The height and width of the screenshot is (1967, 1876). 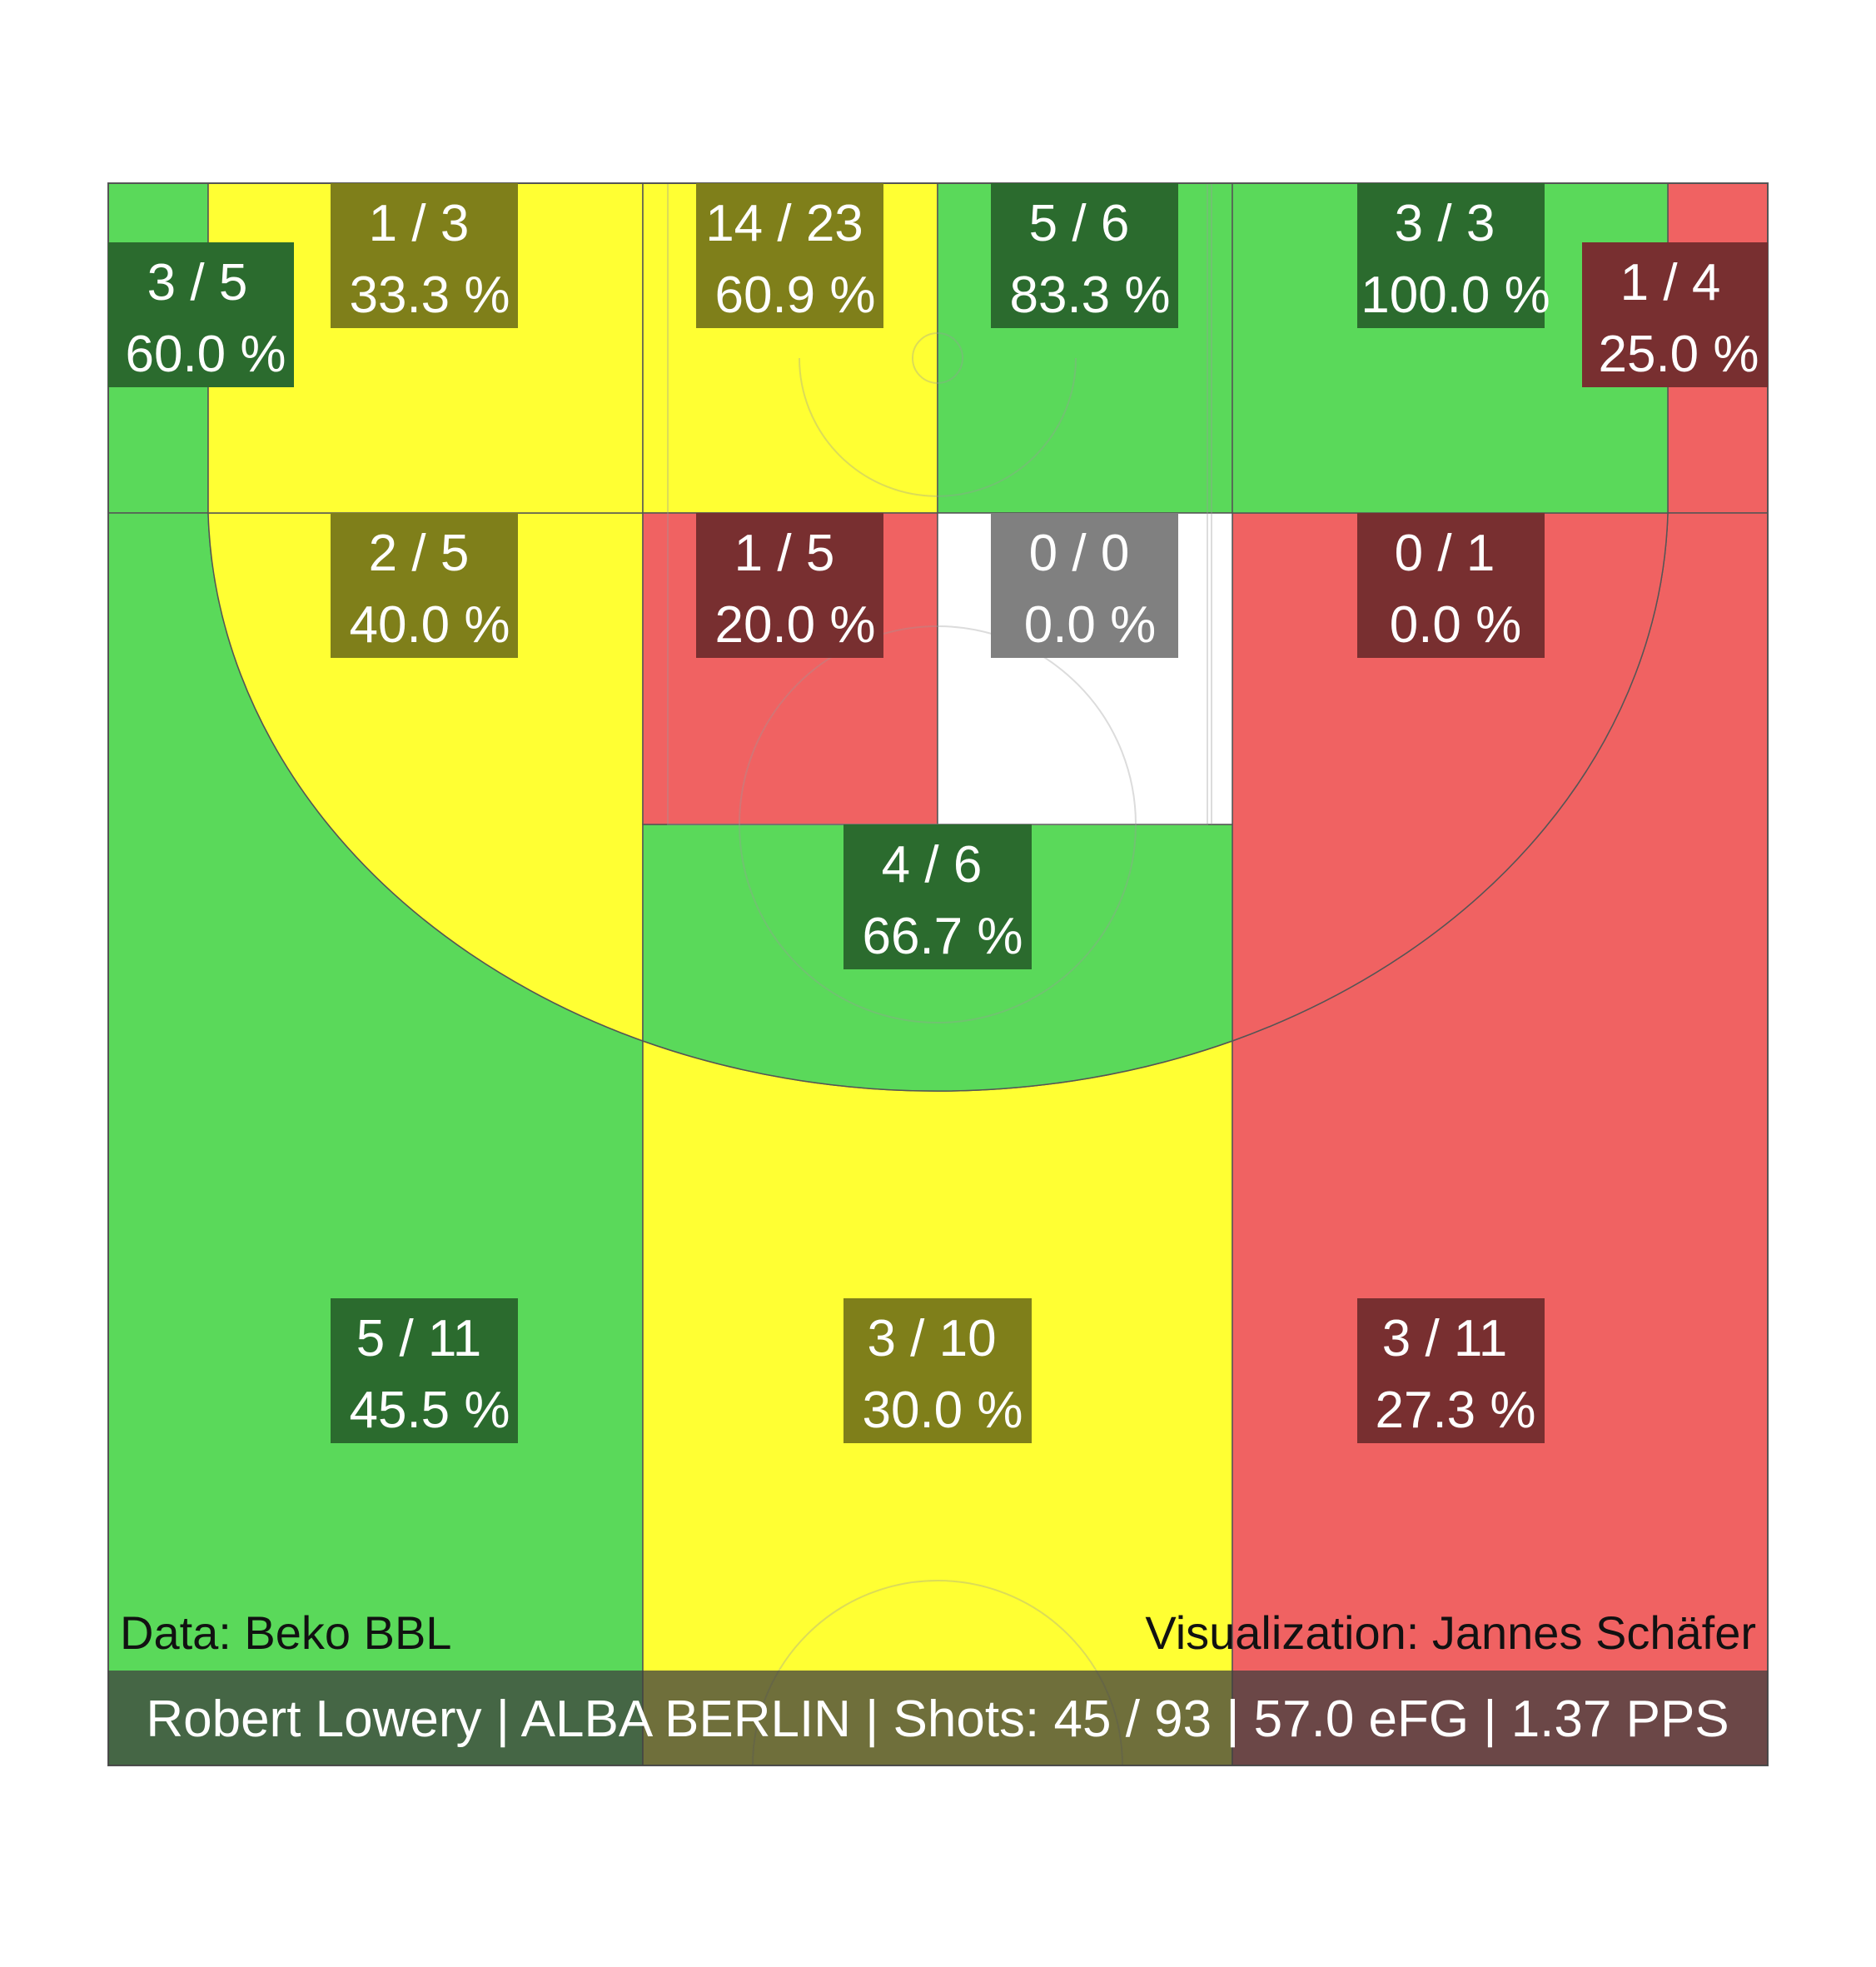 I want to click on zone-made-attempts: 5 / 11, so click(x=419, y=1338).